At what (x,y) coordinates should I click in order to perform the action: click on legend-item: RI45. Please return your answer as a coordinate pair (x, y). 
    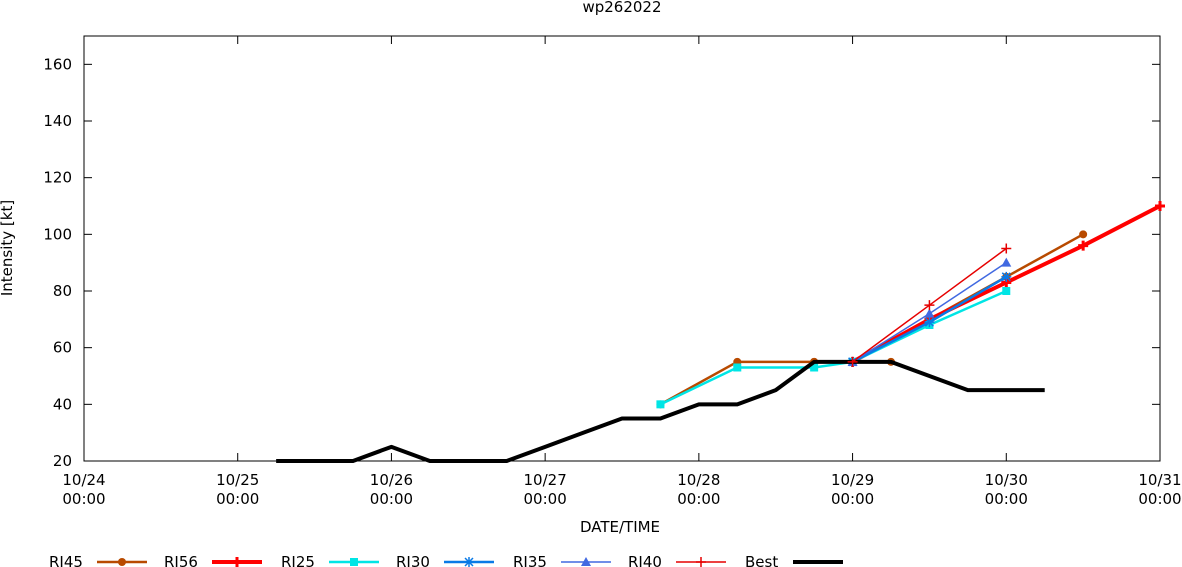
    Looking at the image, I should click on (98, 560).